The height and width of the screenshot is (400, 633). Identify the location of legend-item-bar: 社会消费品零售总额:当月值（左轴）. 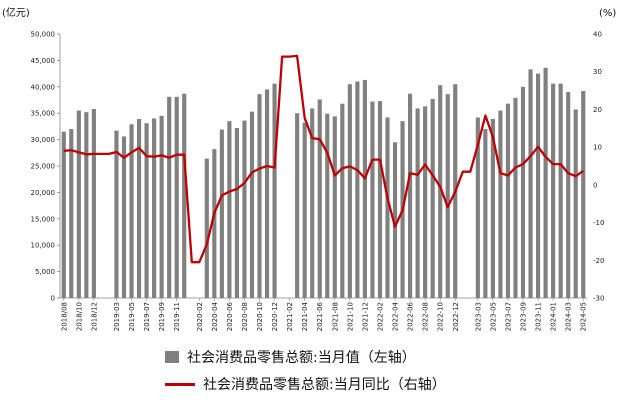
(290, 357).